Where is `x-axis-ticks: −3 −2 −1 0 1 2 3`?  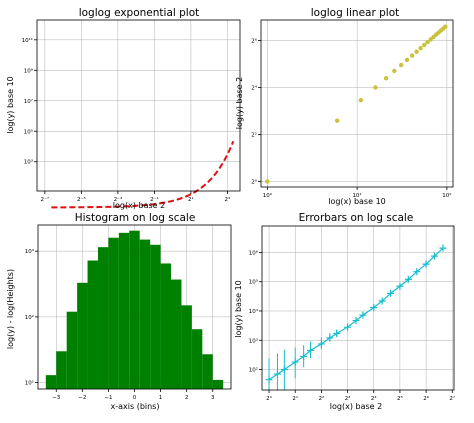 x-axis-ticks: −3 −2 −1 0 1 2 3 is located at coordinates (133, 395).